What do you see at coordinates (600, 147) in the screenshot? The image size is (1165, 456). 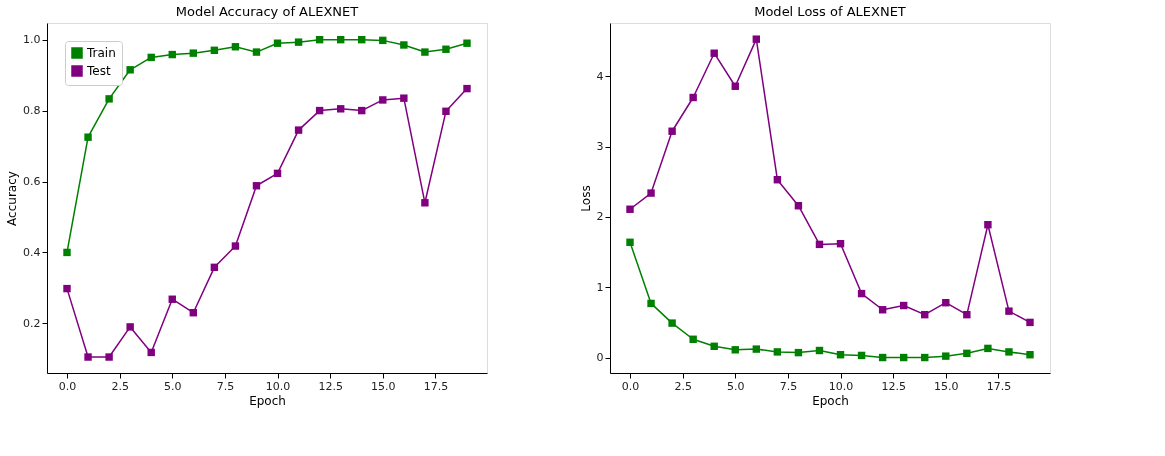 I see `y-tick-label: 3` at bounding box center [600, 147].